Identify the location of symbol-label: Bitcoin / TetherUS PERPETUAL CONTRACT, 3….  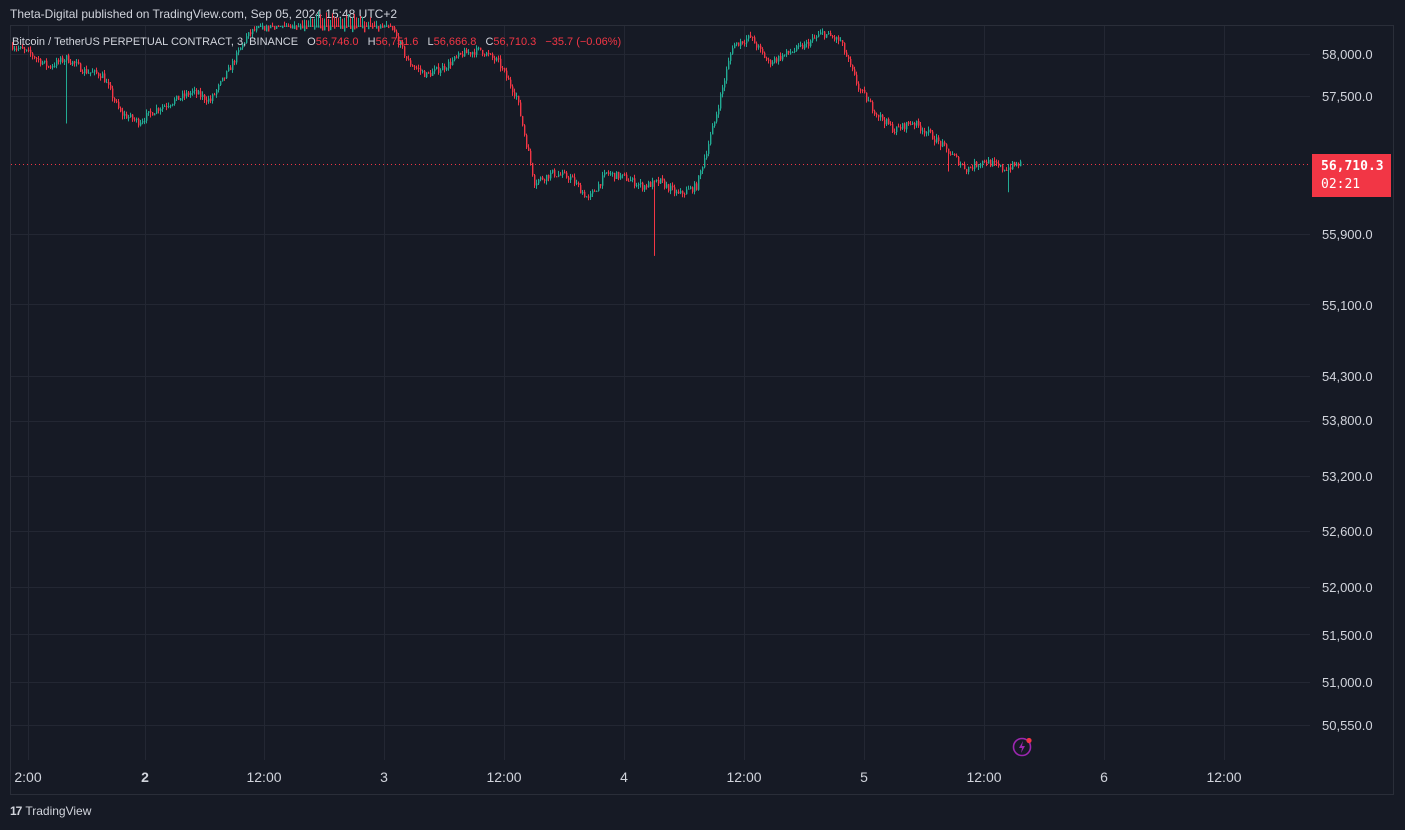
(155, 42).